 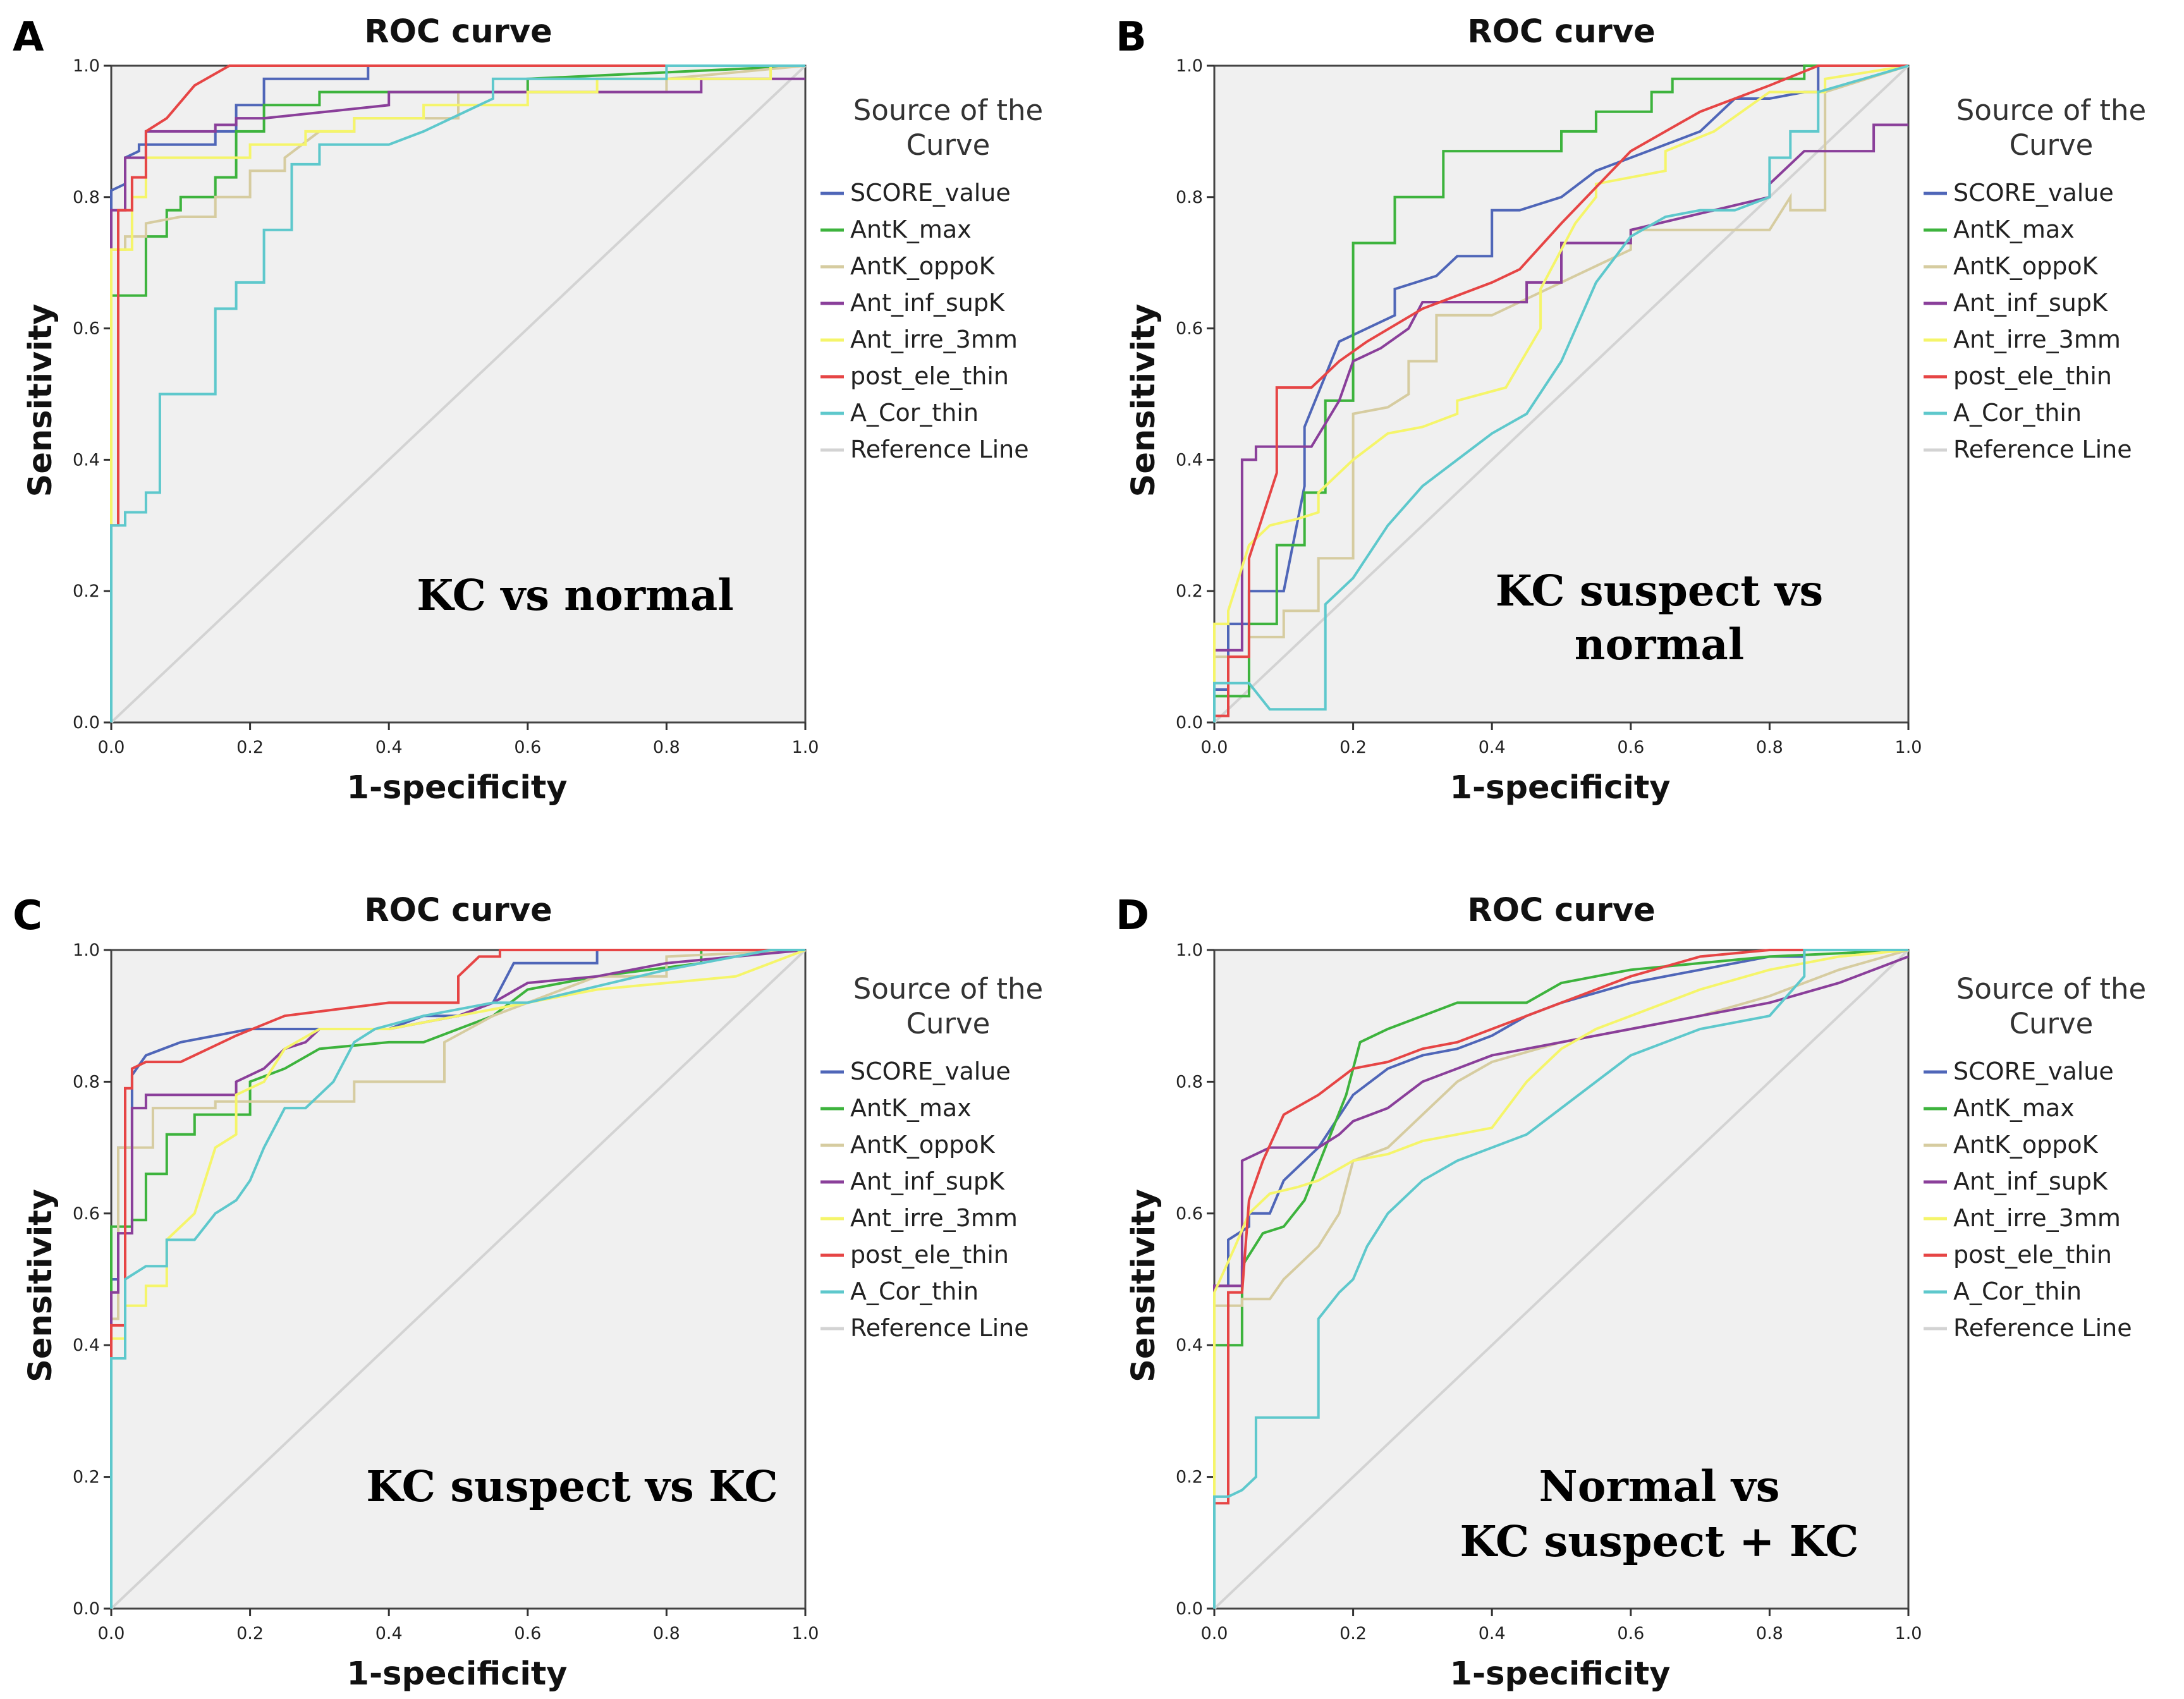 I want to click on panel-annotation: KC vs normal, so click(x=575, y=595).